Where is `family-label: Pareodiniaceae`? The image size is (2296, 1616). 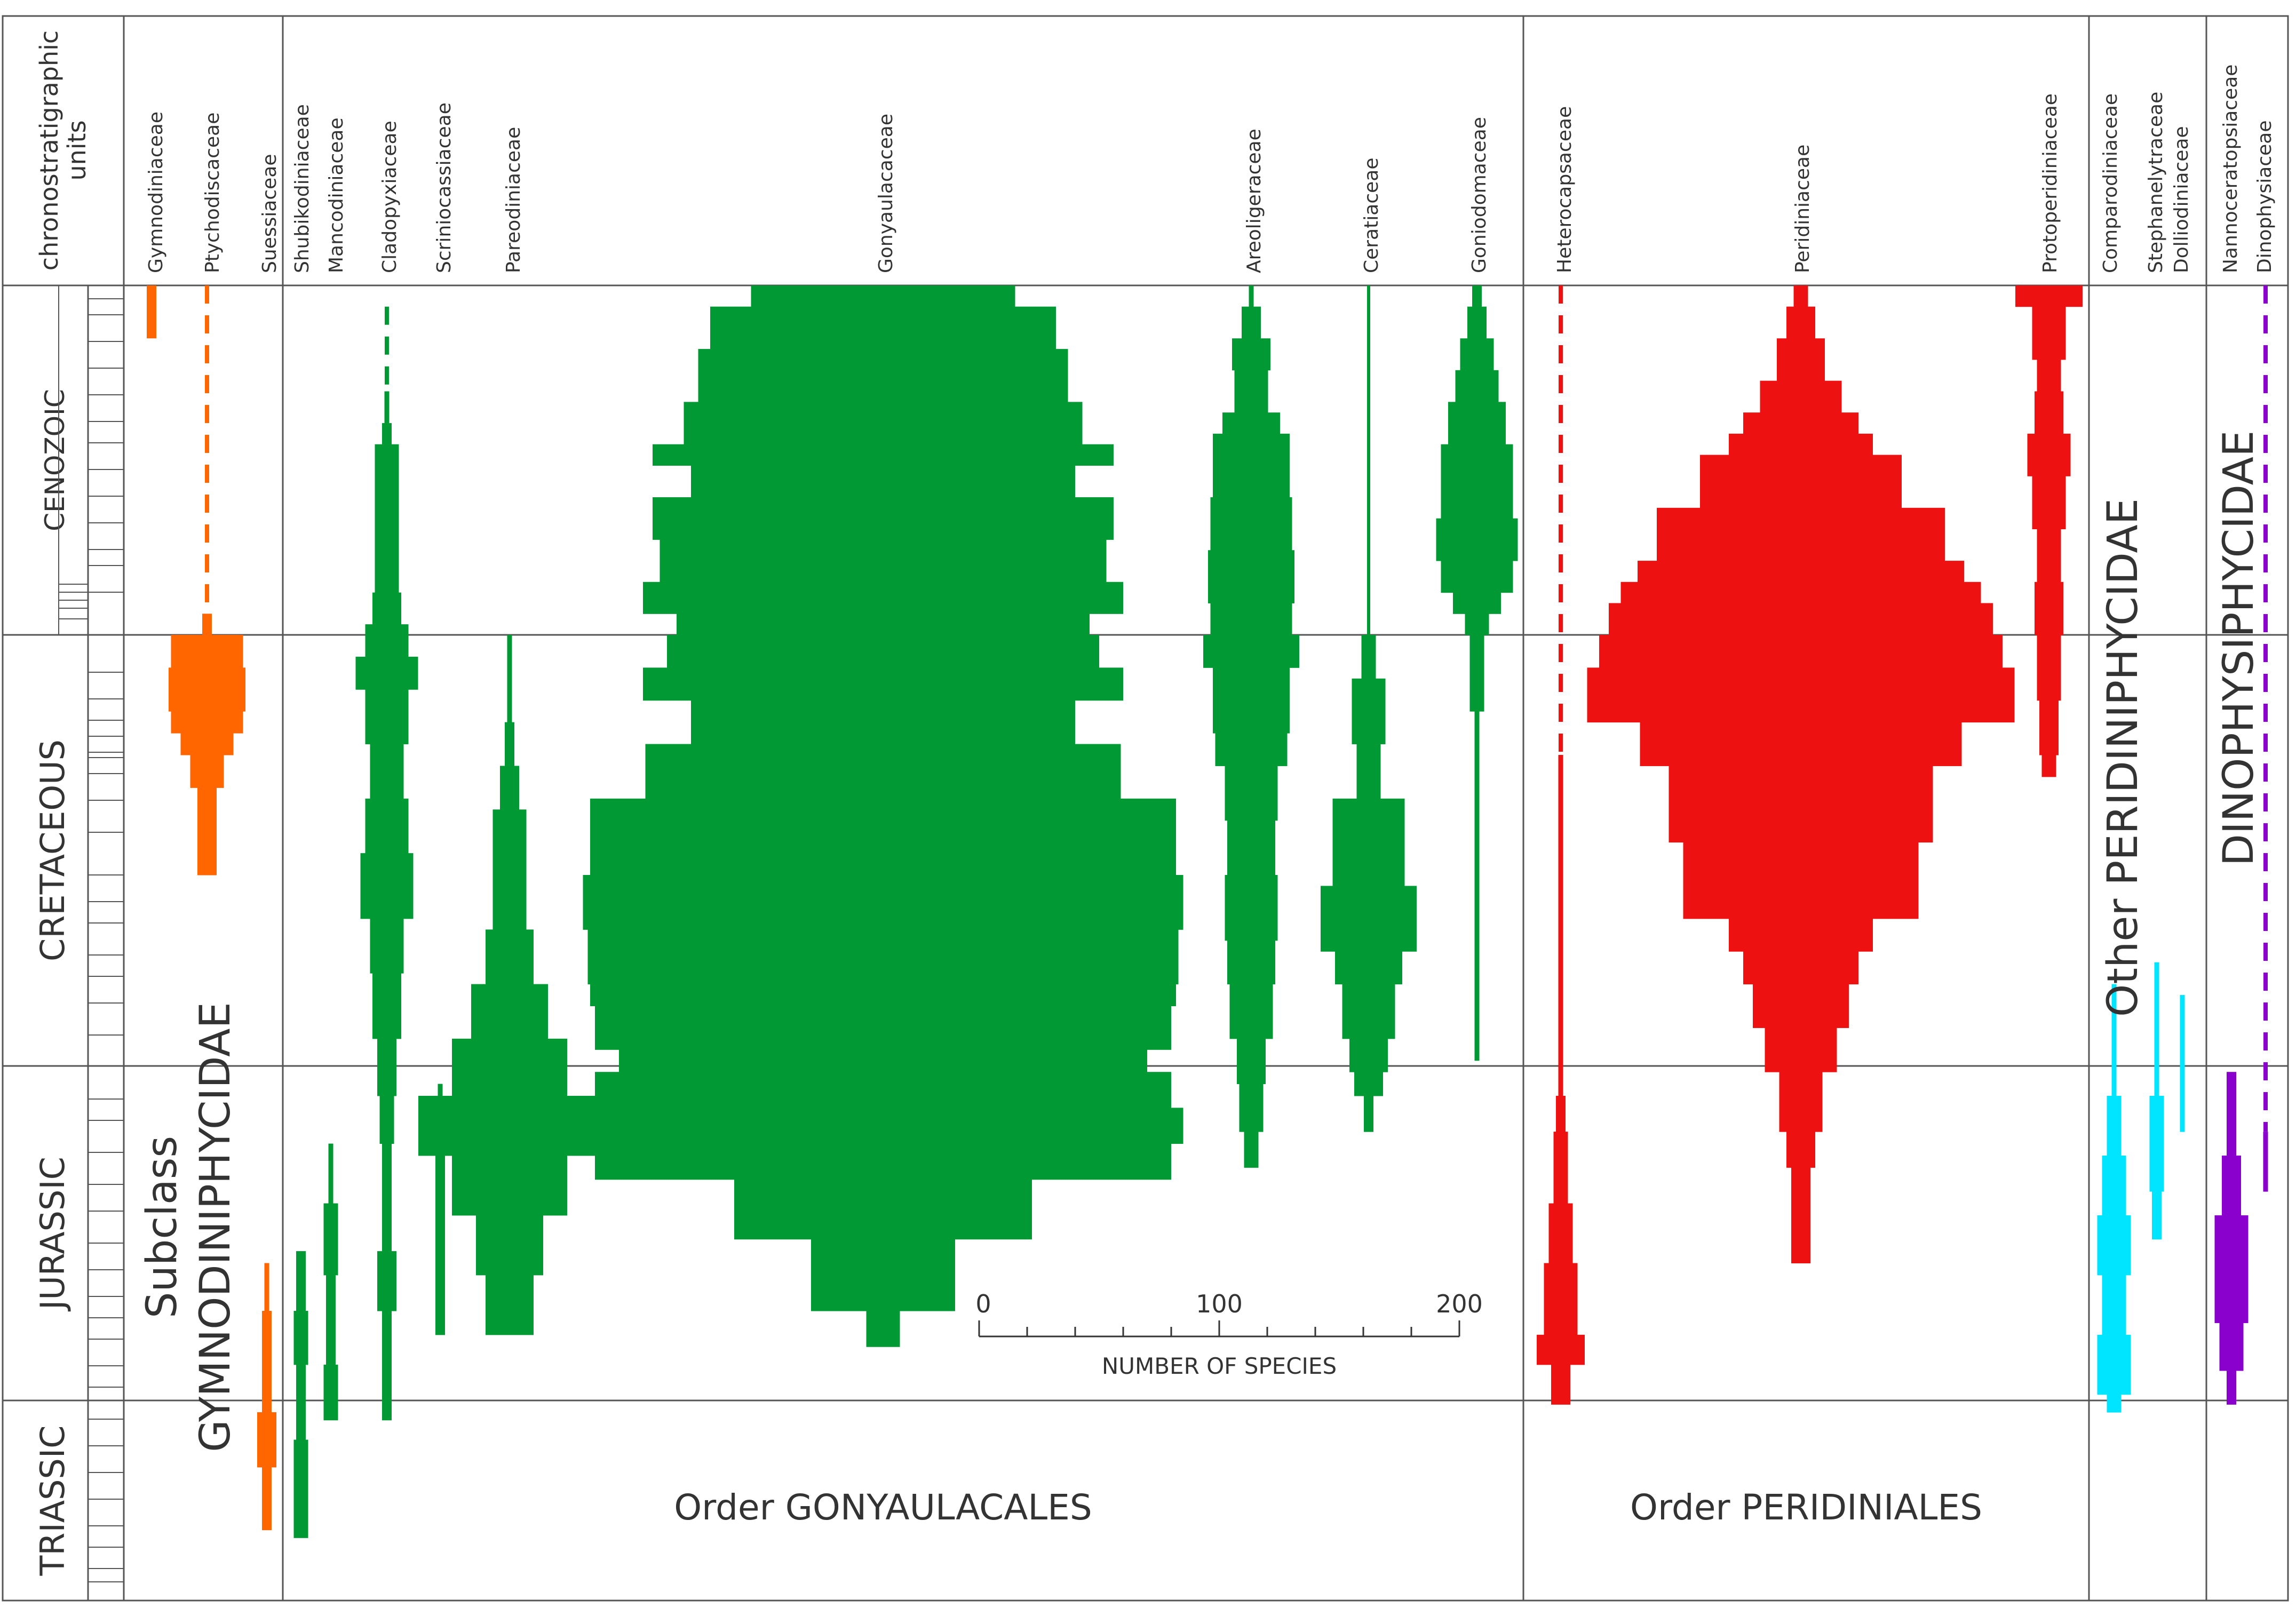 family-label: Pareodiniaceae is located at coordinates (514, 200).